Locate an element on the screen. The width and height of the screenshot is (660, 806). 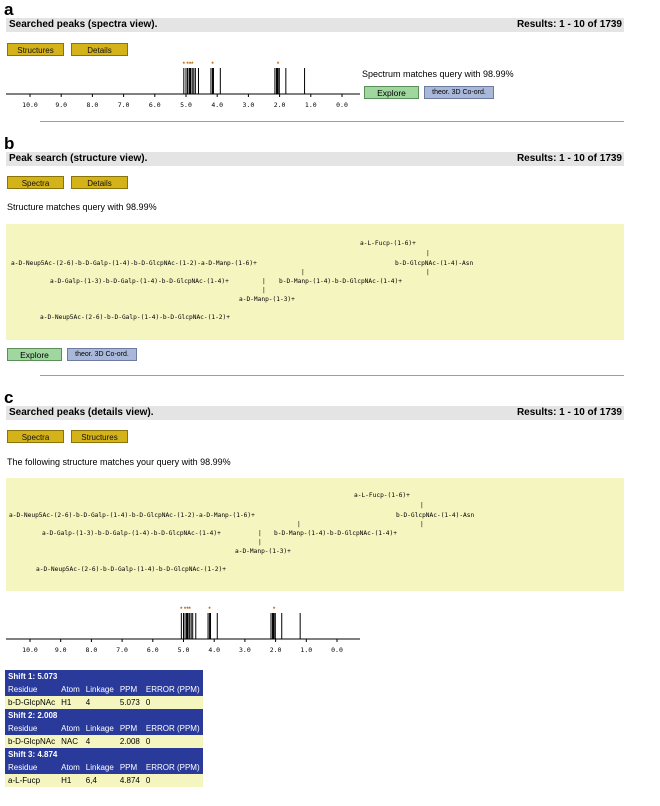
table-cell: NAC is located at coordinates (70, 741).